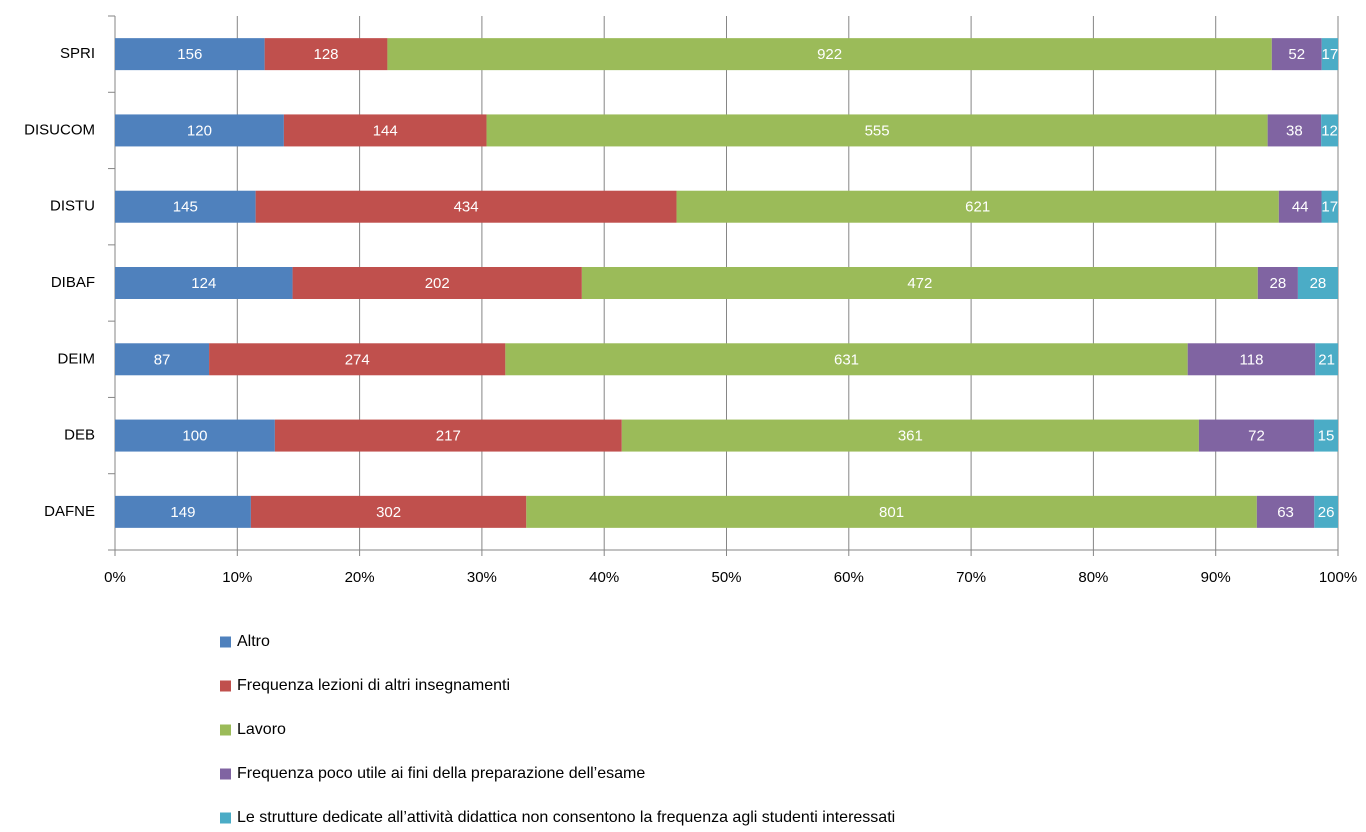 This screenshot has width=1366, height=832. I want to click on data-label: 63, so click(1285, 512).